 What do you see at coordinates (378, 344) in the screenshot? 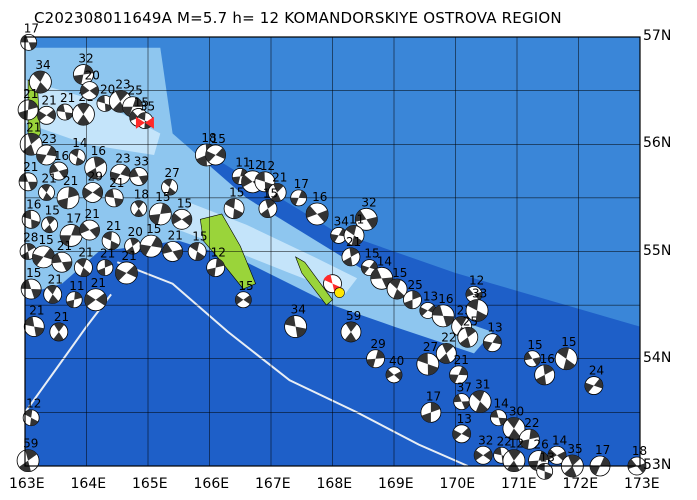
I see `depth-label: 29` at bounding box center [378, 344].